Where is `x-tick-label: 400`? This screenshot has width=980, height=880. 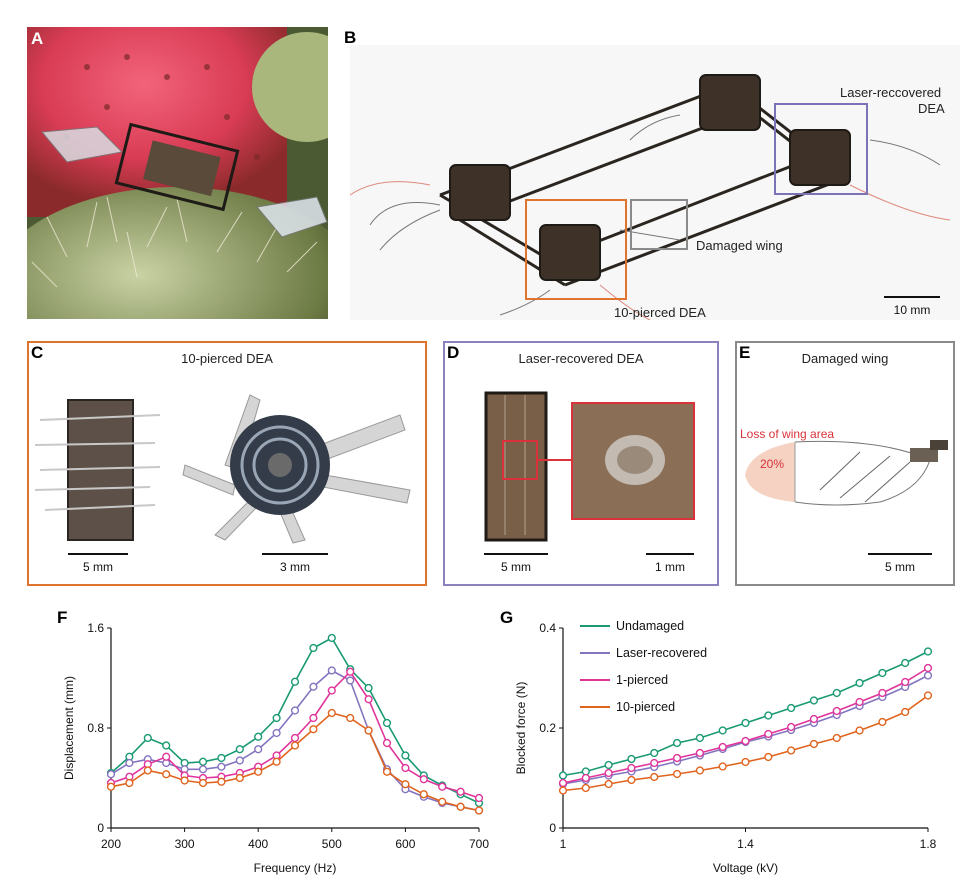 x-tick-label: 400 is located at coordinates (258, 844).